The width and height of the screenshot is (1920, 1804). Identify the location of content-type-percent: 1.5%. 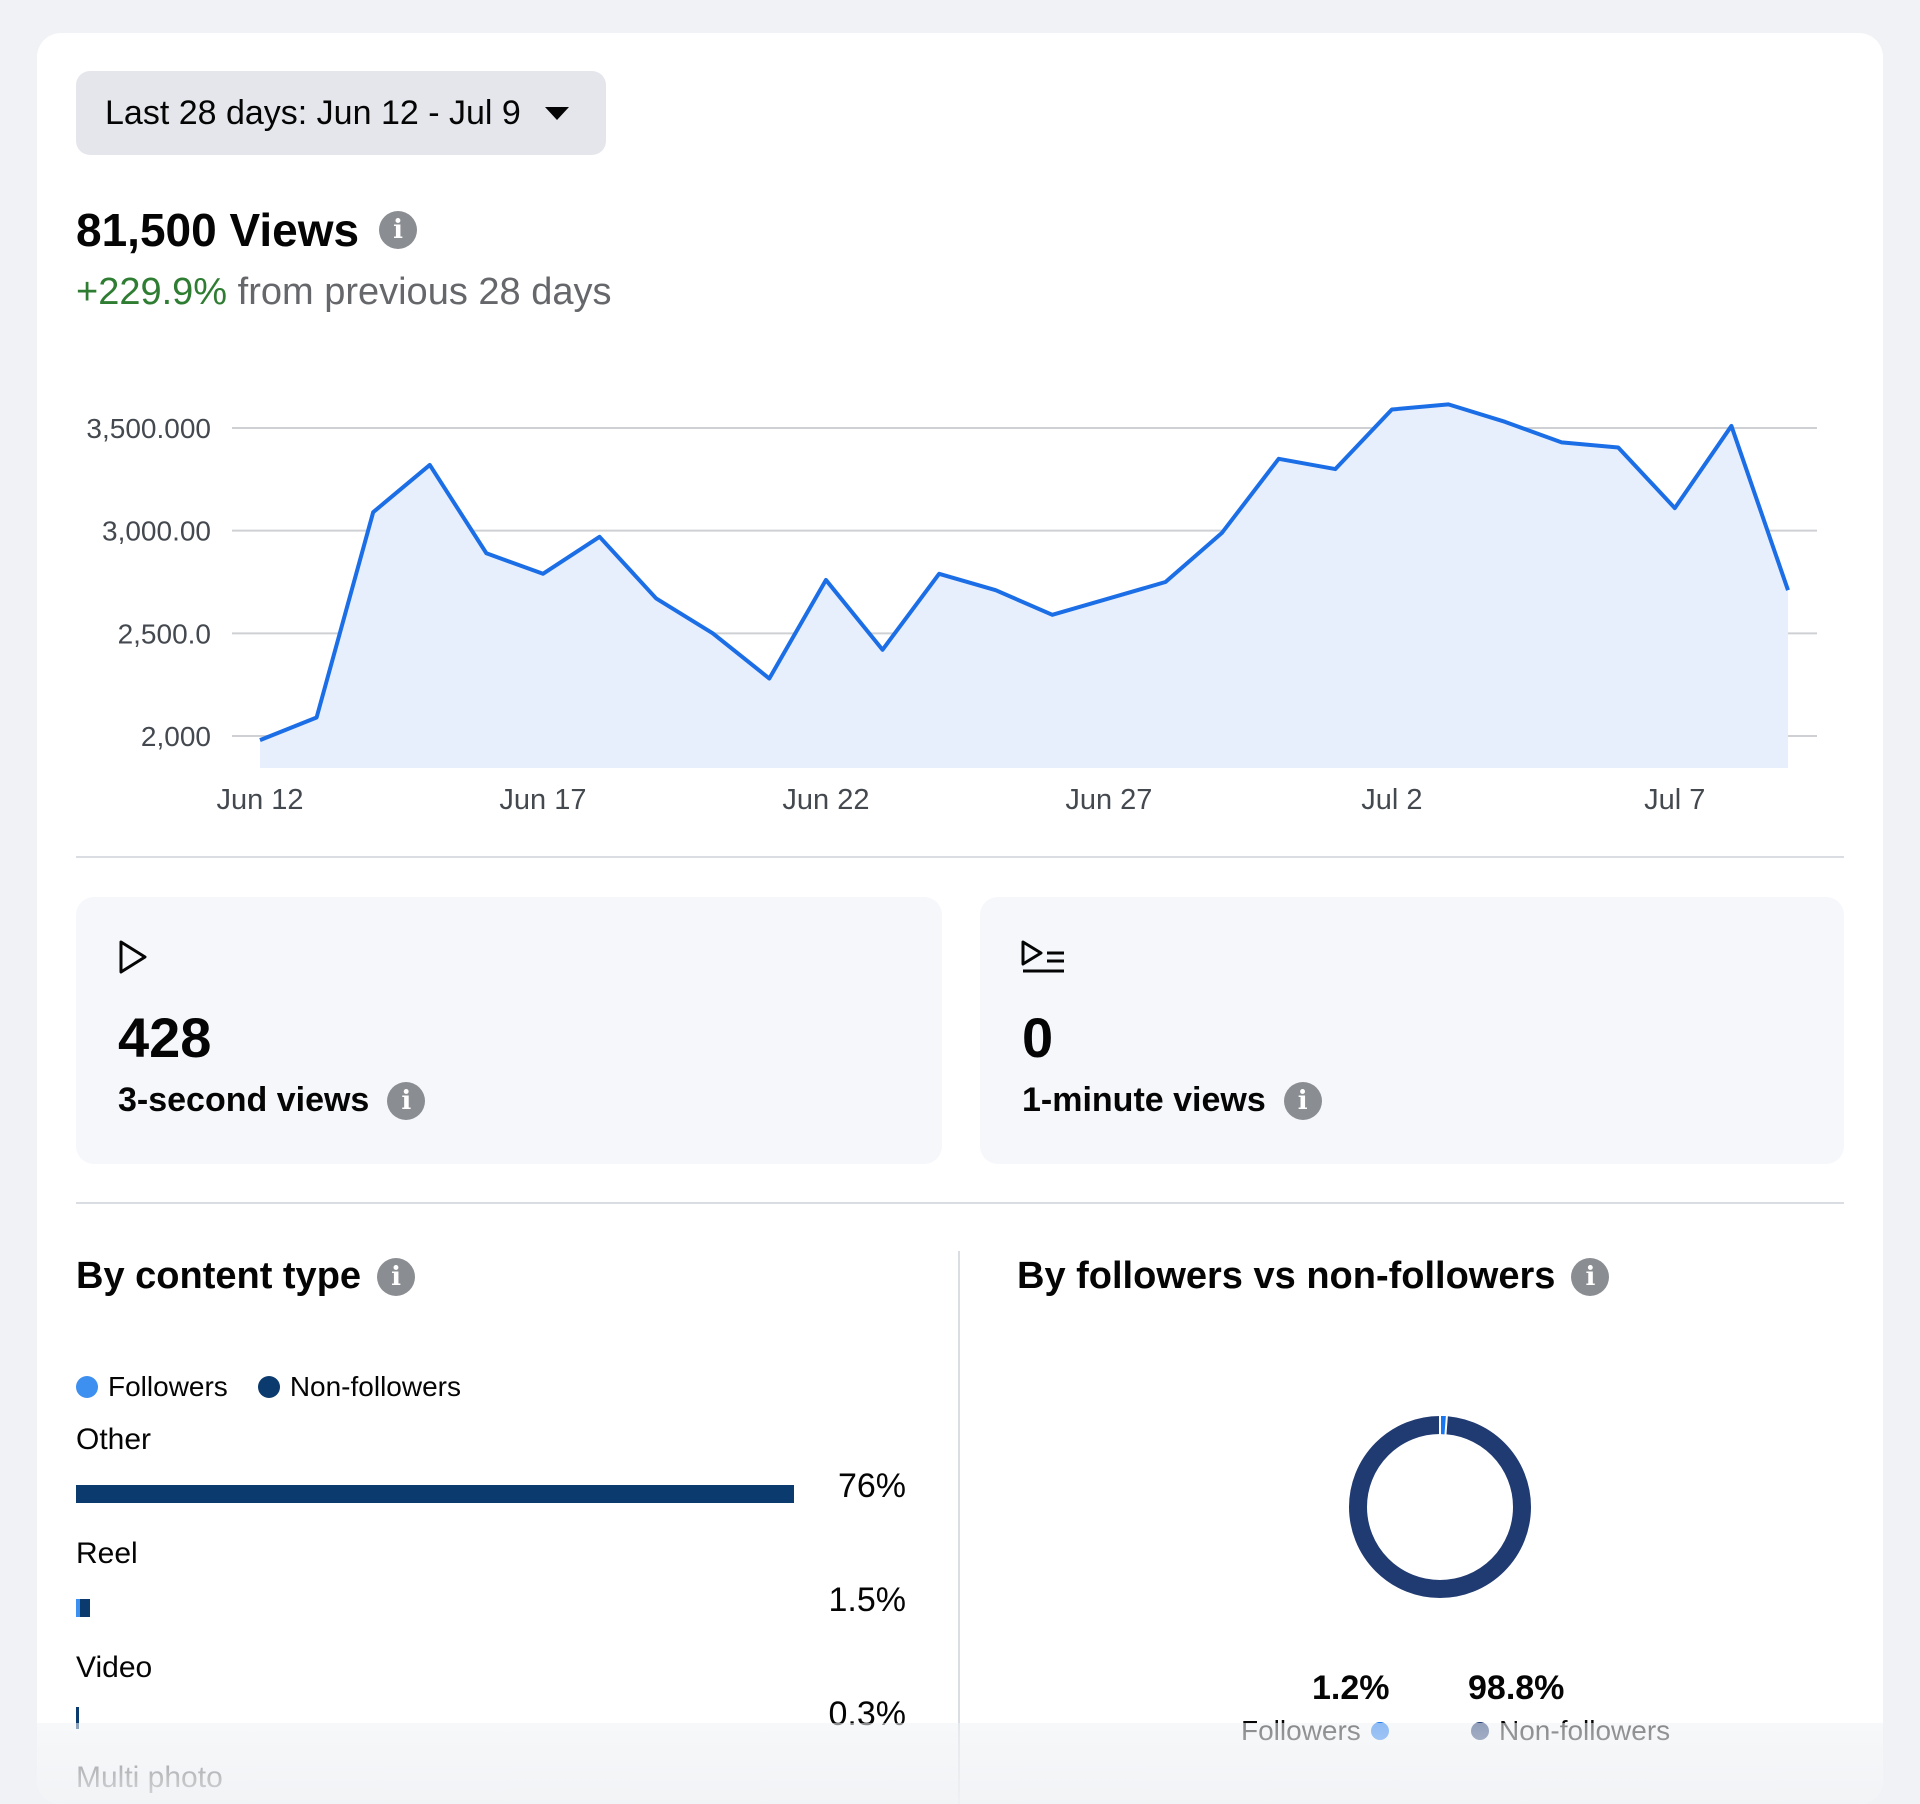
(867, 1600).